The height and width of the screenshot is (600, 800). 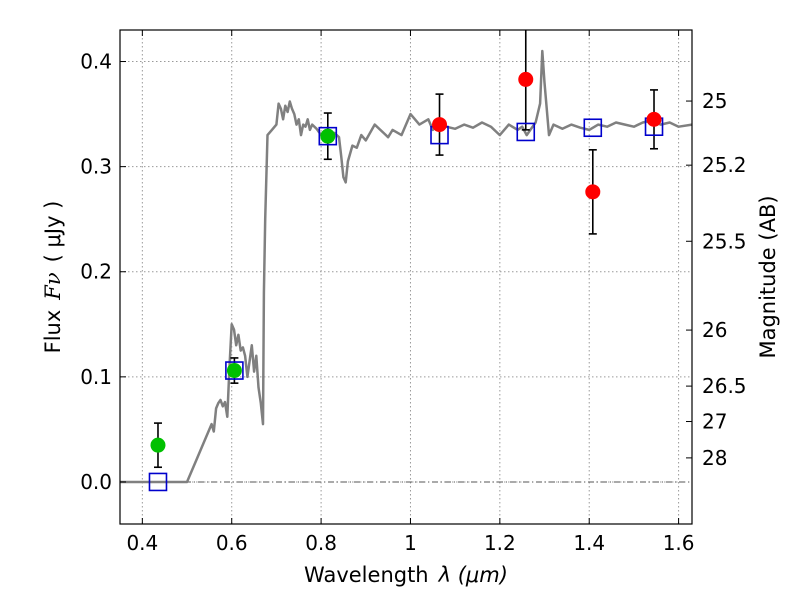 I want to click on magnitude-axis-title: Magnitude (AB), so click(x=768, y=276).